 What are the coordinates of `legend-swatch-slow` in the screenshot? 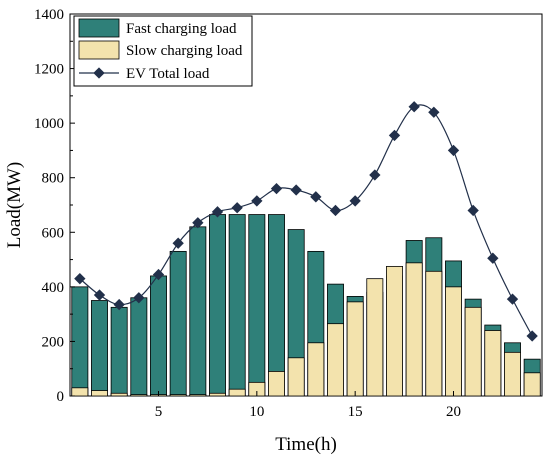 It's located at (99, 50).